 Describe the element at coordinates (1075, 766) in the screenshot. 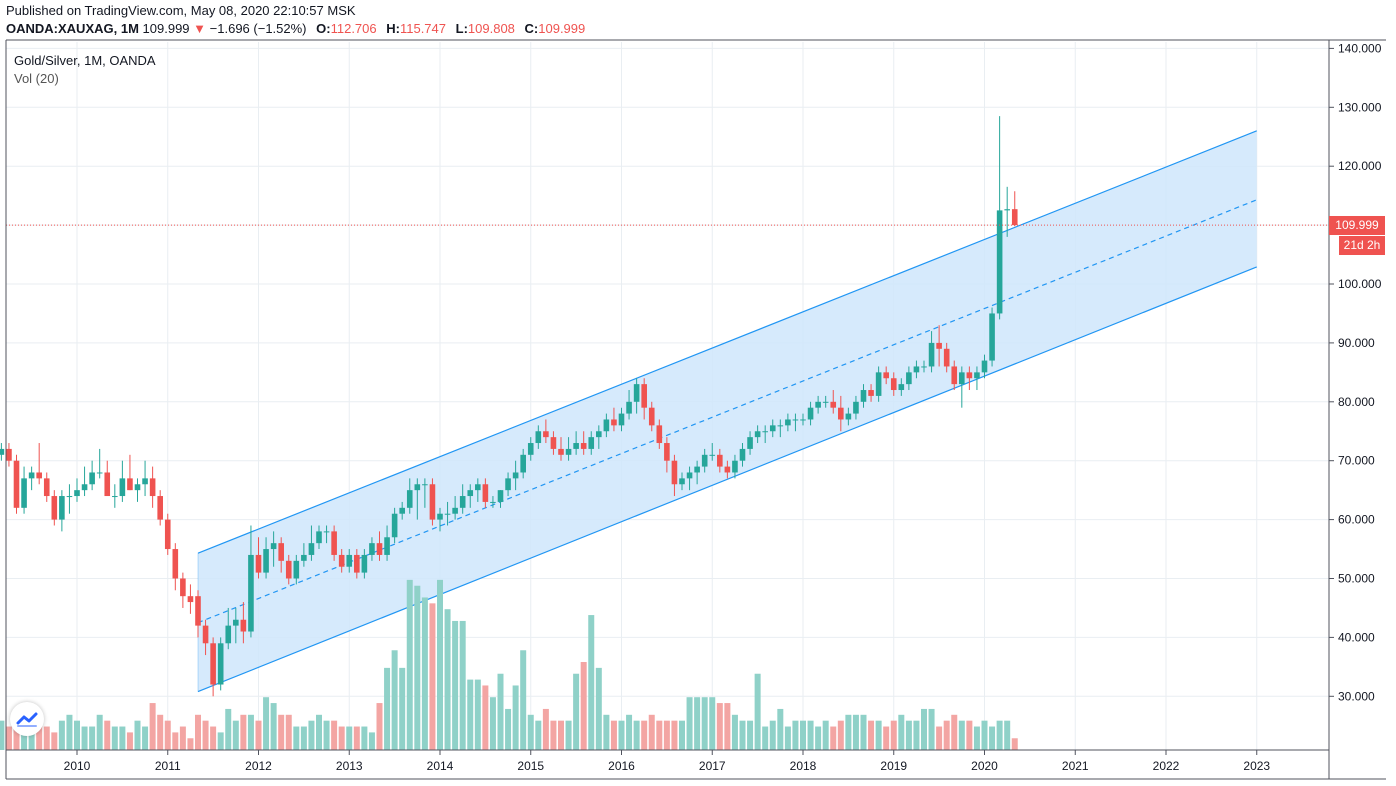

I see `x-tick-label: 2021` at that location.